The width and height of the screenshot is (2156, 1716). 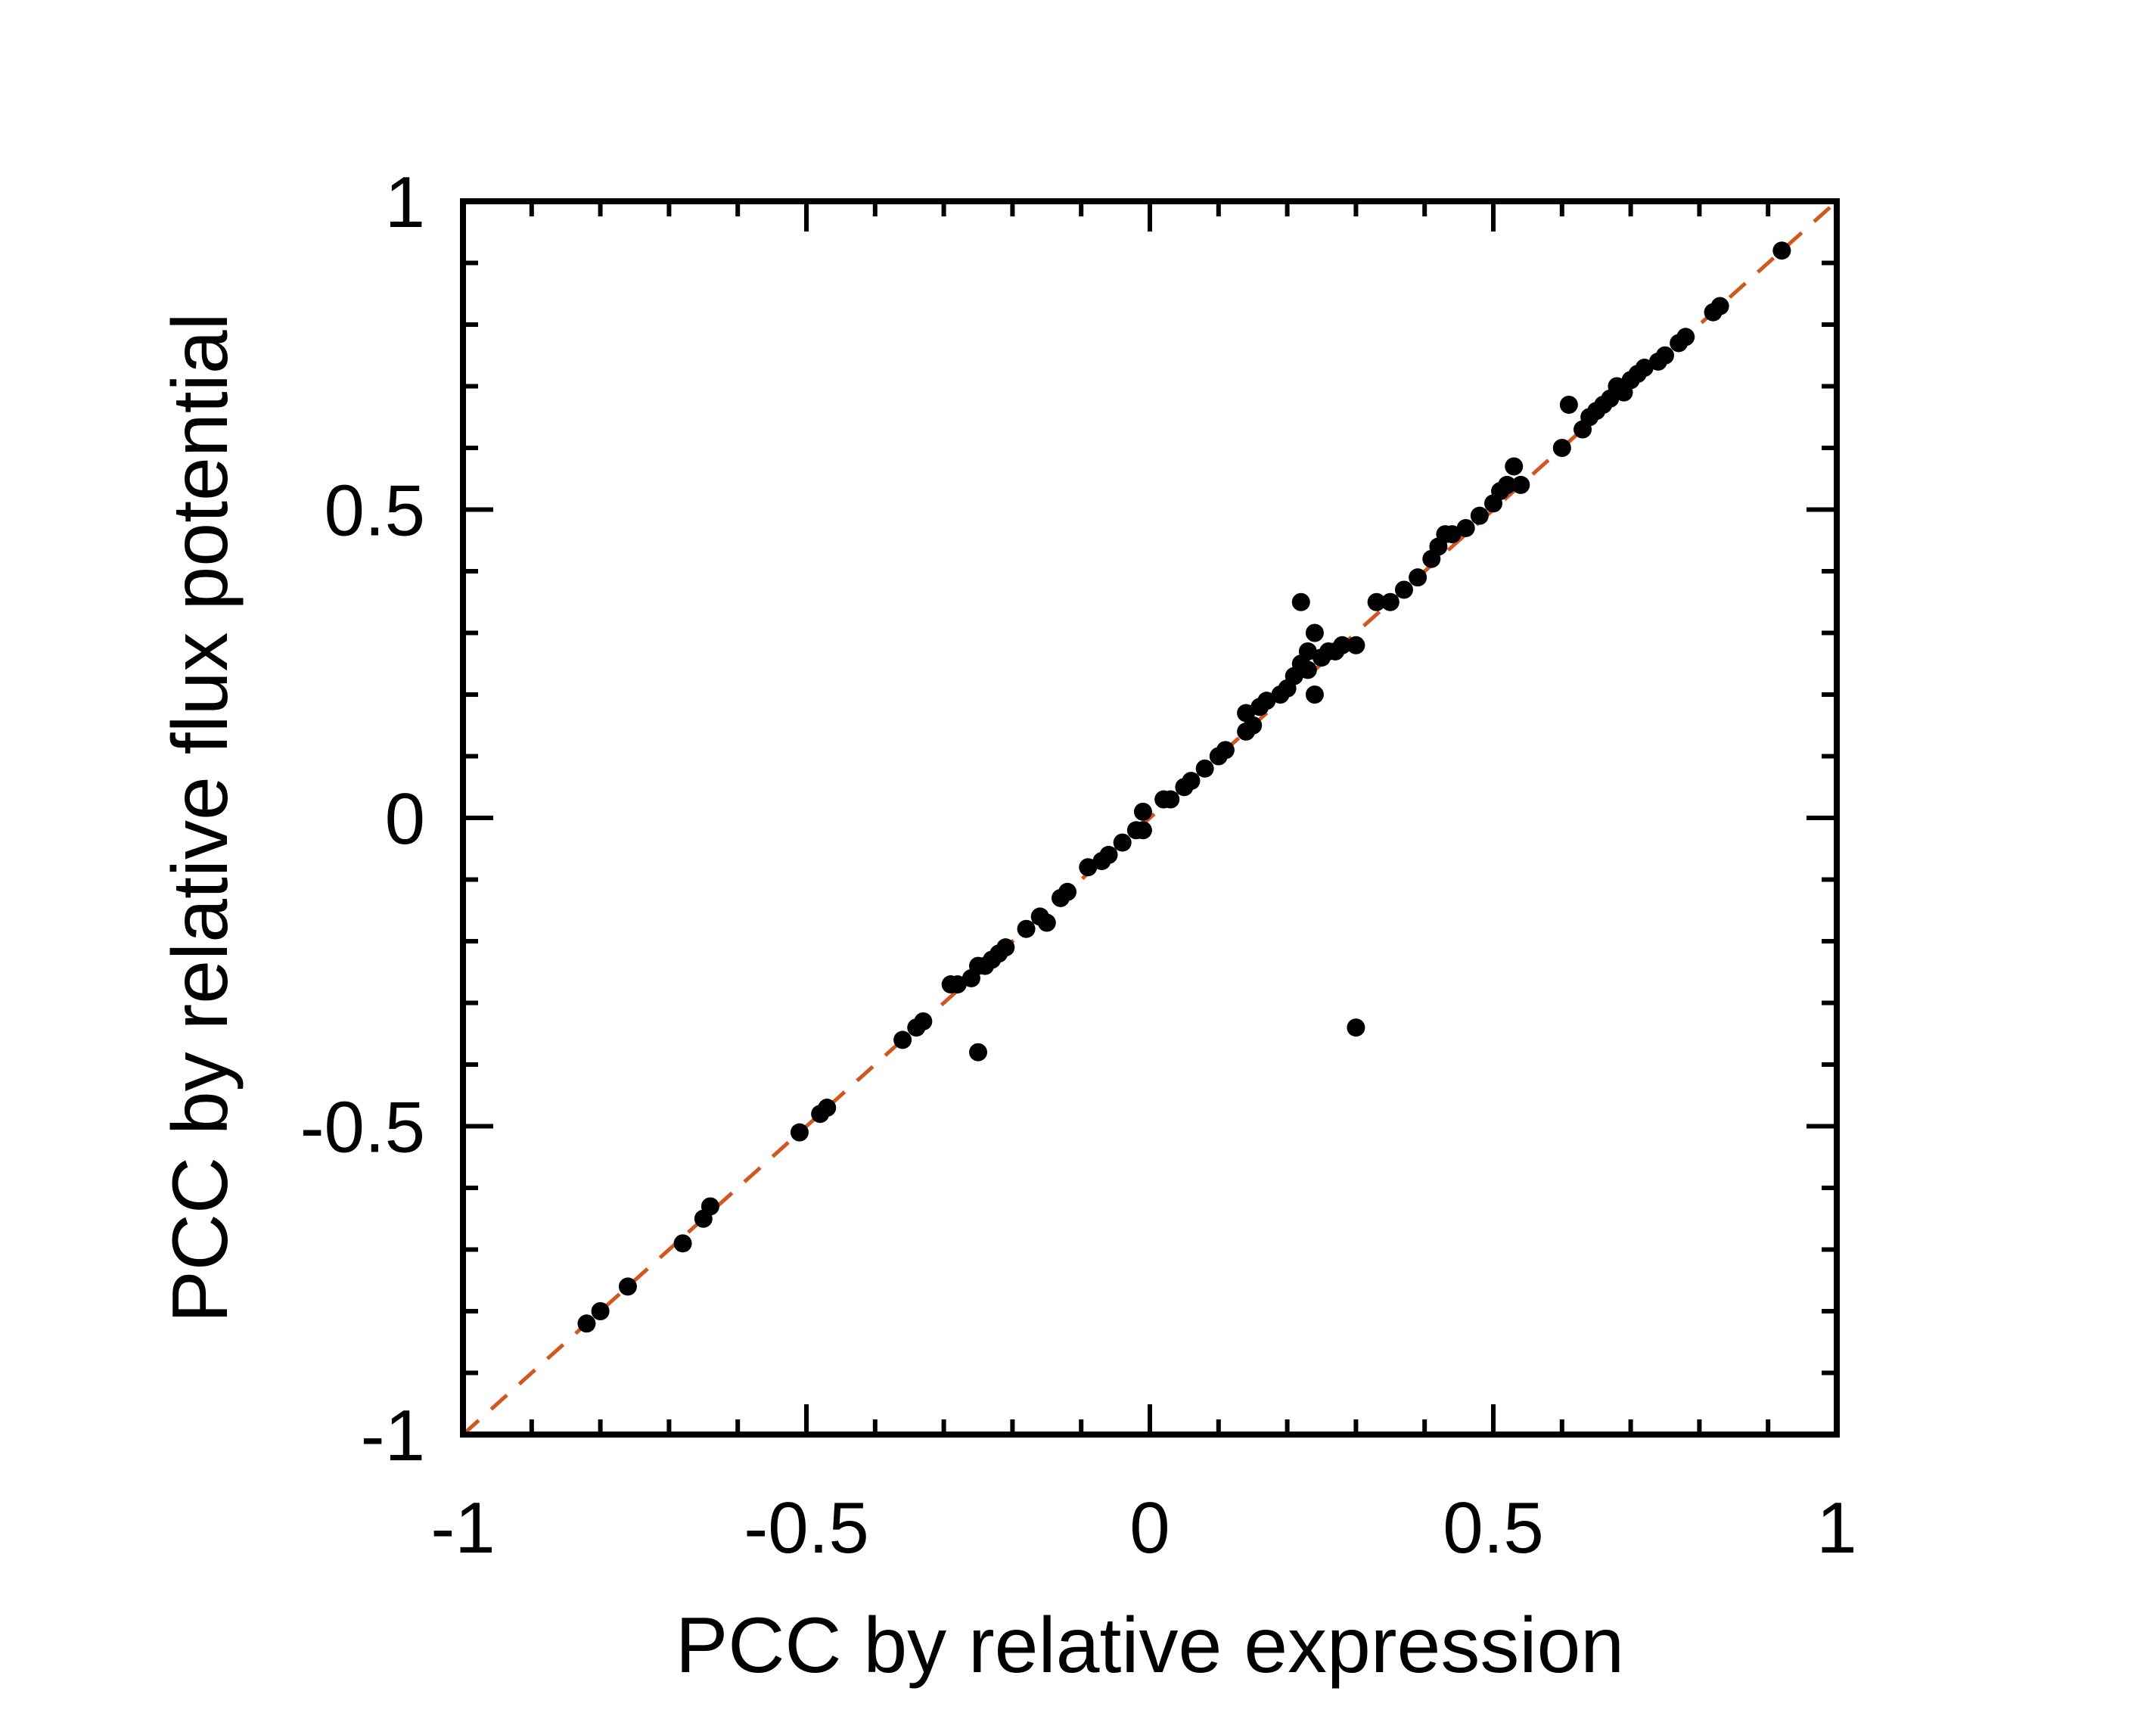 I want to click on x-tick-label: 0, so click(x=1149, y=1528).